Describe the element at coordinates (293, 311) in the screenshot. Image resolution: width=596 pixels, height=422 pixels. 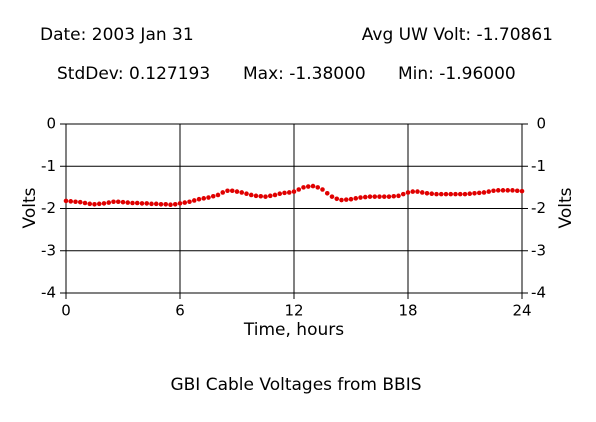
I see `x-tick-label: 12` at that location.